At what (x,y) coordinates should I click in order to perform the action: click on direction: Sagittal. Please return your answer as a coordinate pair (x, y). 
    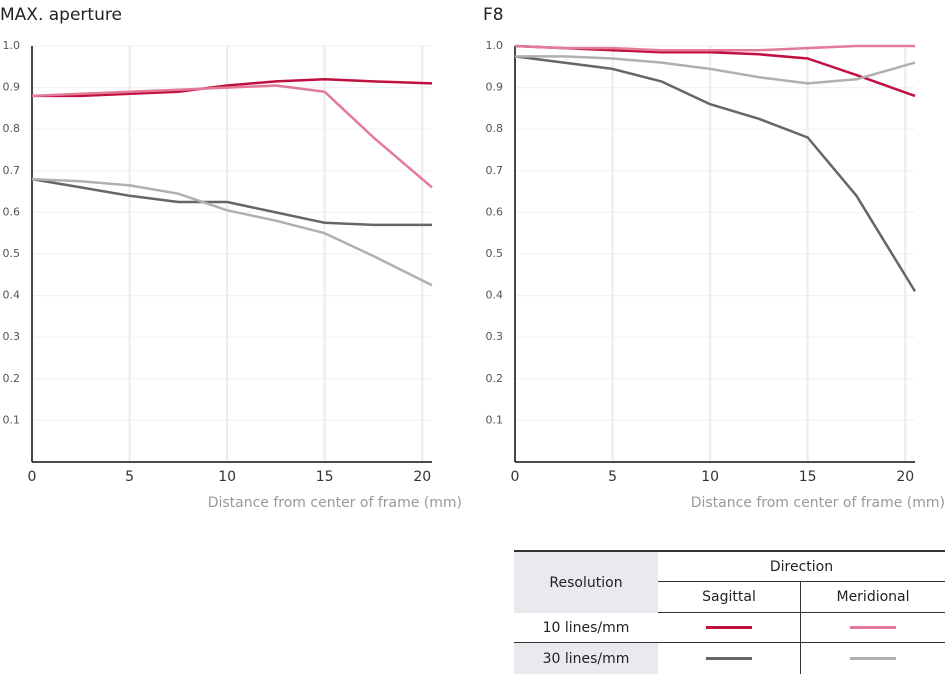
    Looking at the image, I should click on (729, 597).